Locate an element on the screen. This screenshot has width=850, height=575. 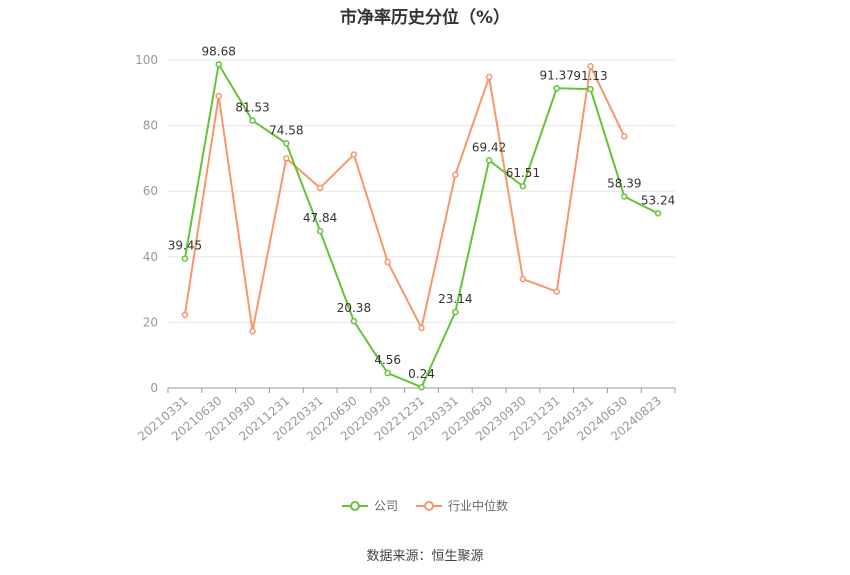
y-tick-label: 80 is located at coordinates (150, 126).